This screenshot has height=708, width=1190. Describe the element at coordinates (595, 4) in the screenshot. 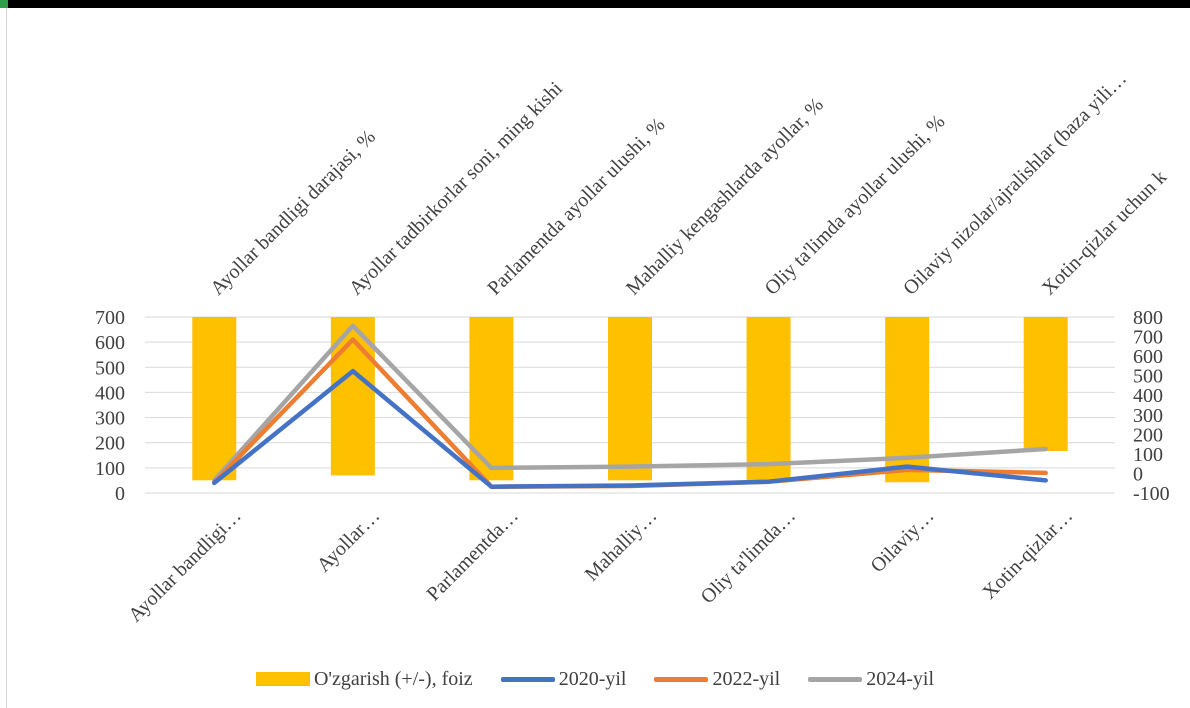

I see `top-border` at that location.